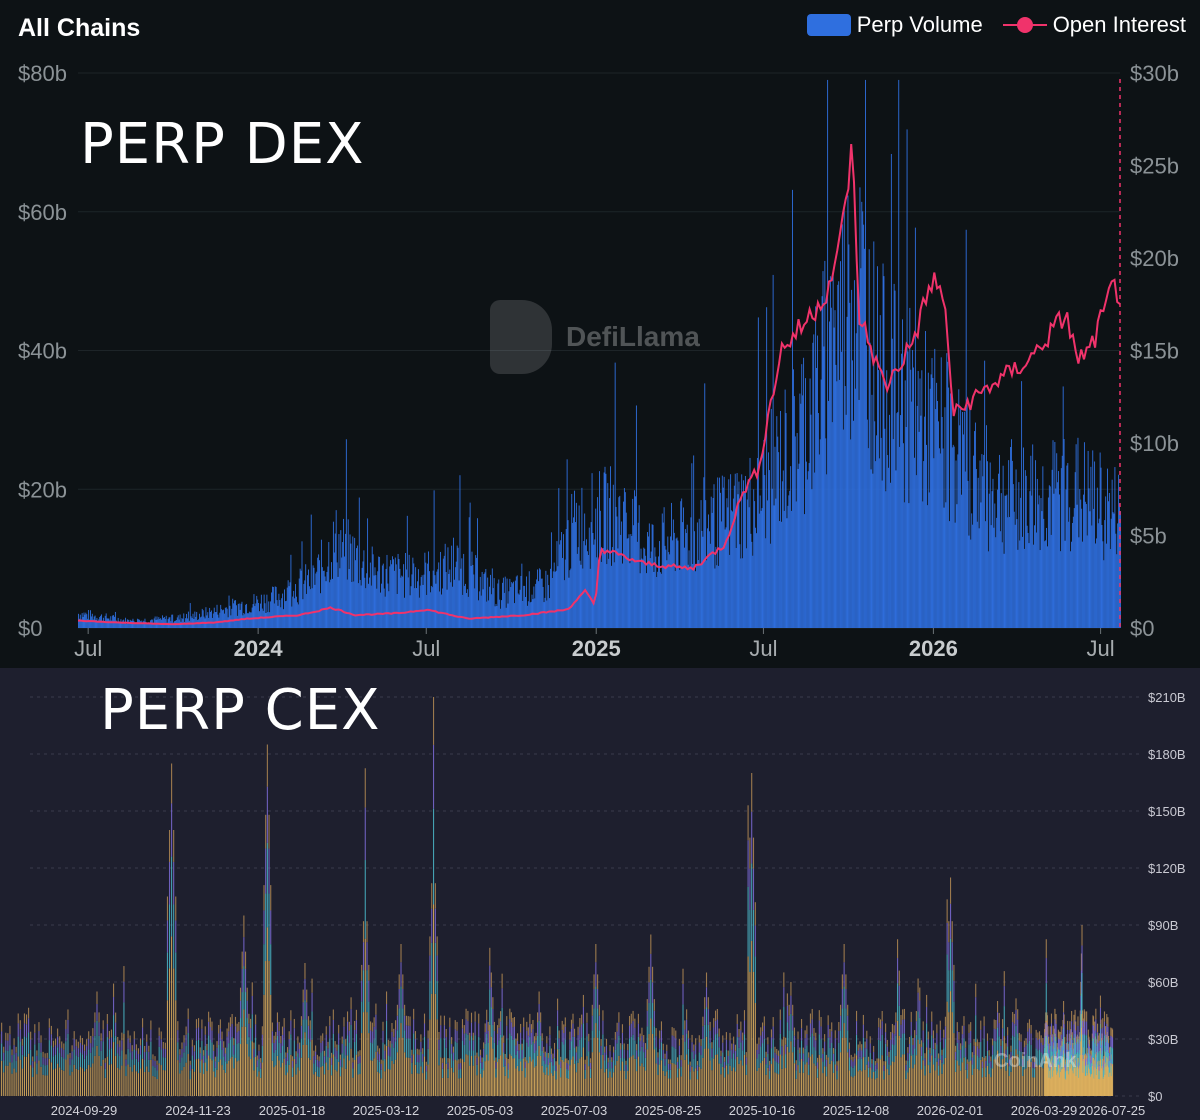 This screenshot has width=1200, height=1120. Describe the element at coordinates (894, 25) in the screenshot. I see `legend-item-perp-volume: Perp Volume` at that location.